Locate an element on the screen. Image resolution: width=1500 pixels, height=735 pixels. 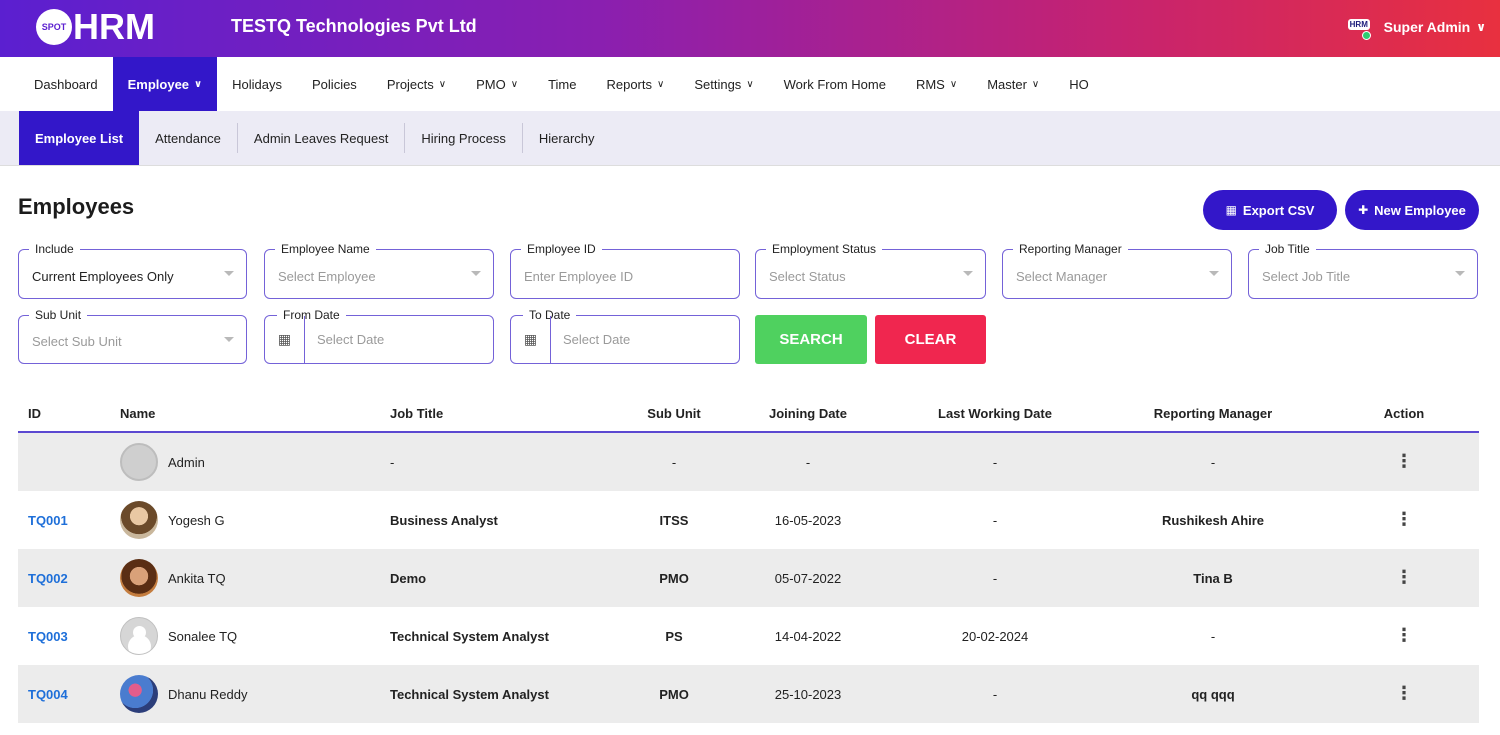
nav-label: PMO is located at coordinates (491, 84).